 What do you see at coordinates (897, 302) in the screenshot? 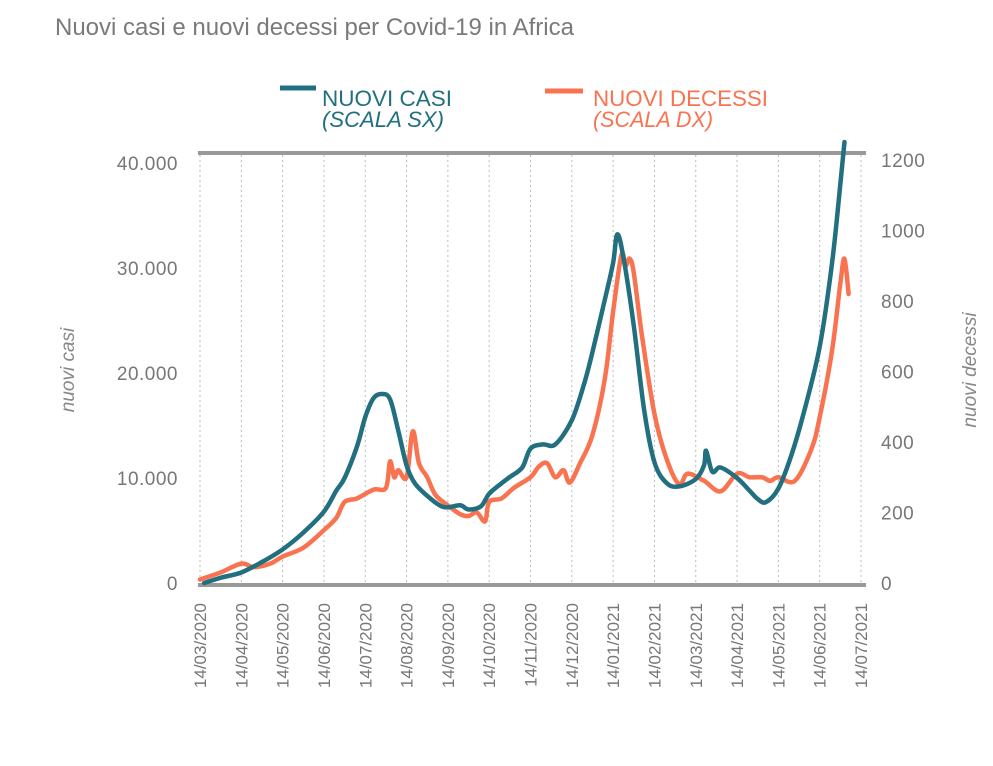
I see `y2-tick-label: 800` at bounding box center [897, 302].